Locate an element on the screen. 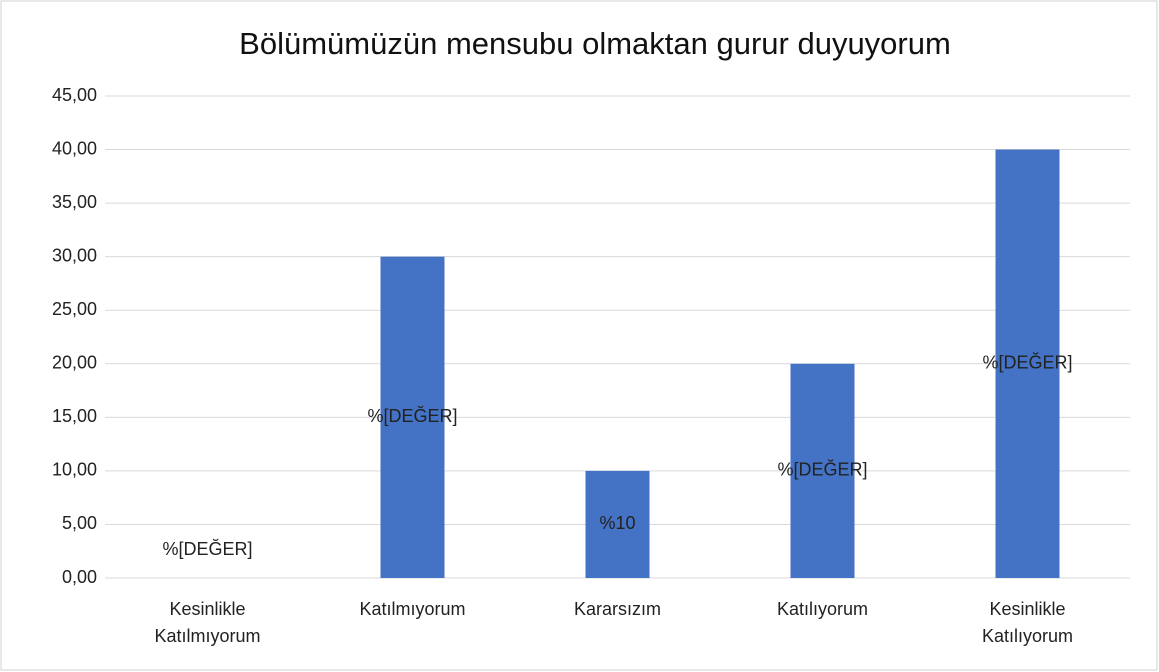 The width and height of the screenshot is (1159, 672). y-tick-label: 35,00 is located at coordinates (74, 202).